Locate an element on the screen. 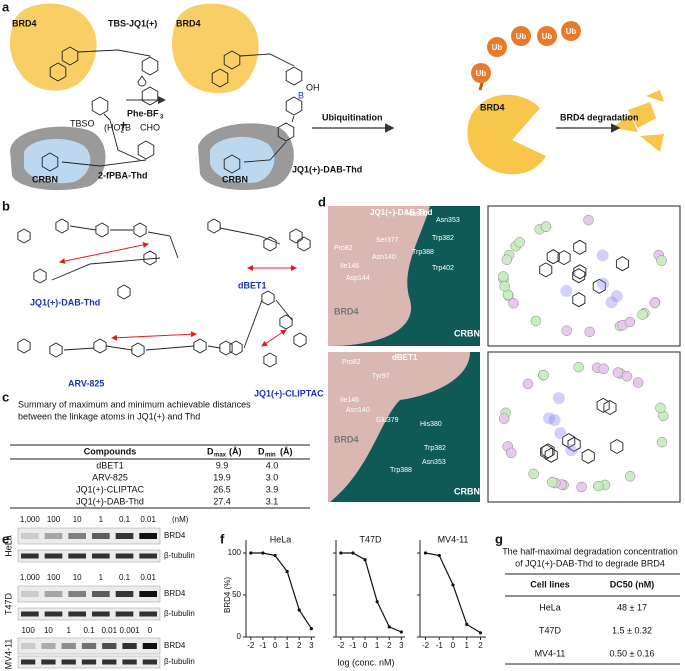 This screenshot has width=685, height=671. residue-label: Tyr97 is located at coordinates (381, 376).